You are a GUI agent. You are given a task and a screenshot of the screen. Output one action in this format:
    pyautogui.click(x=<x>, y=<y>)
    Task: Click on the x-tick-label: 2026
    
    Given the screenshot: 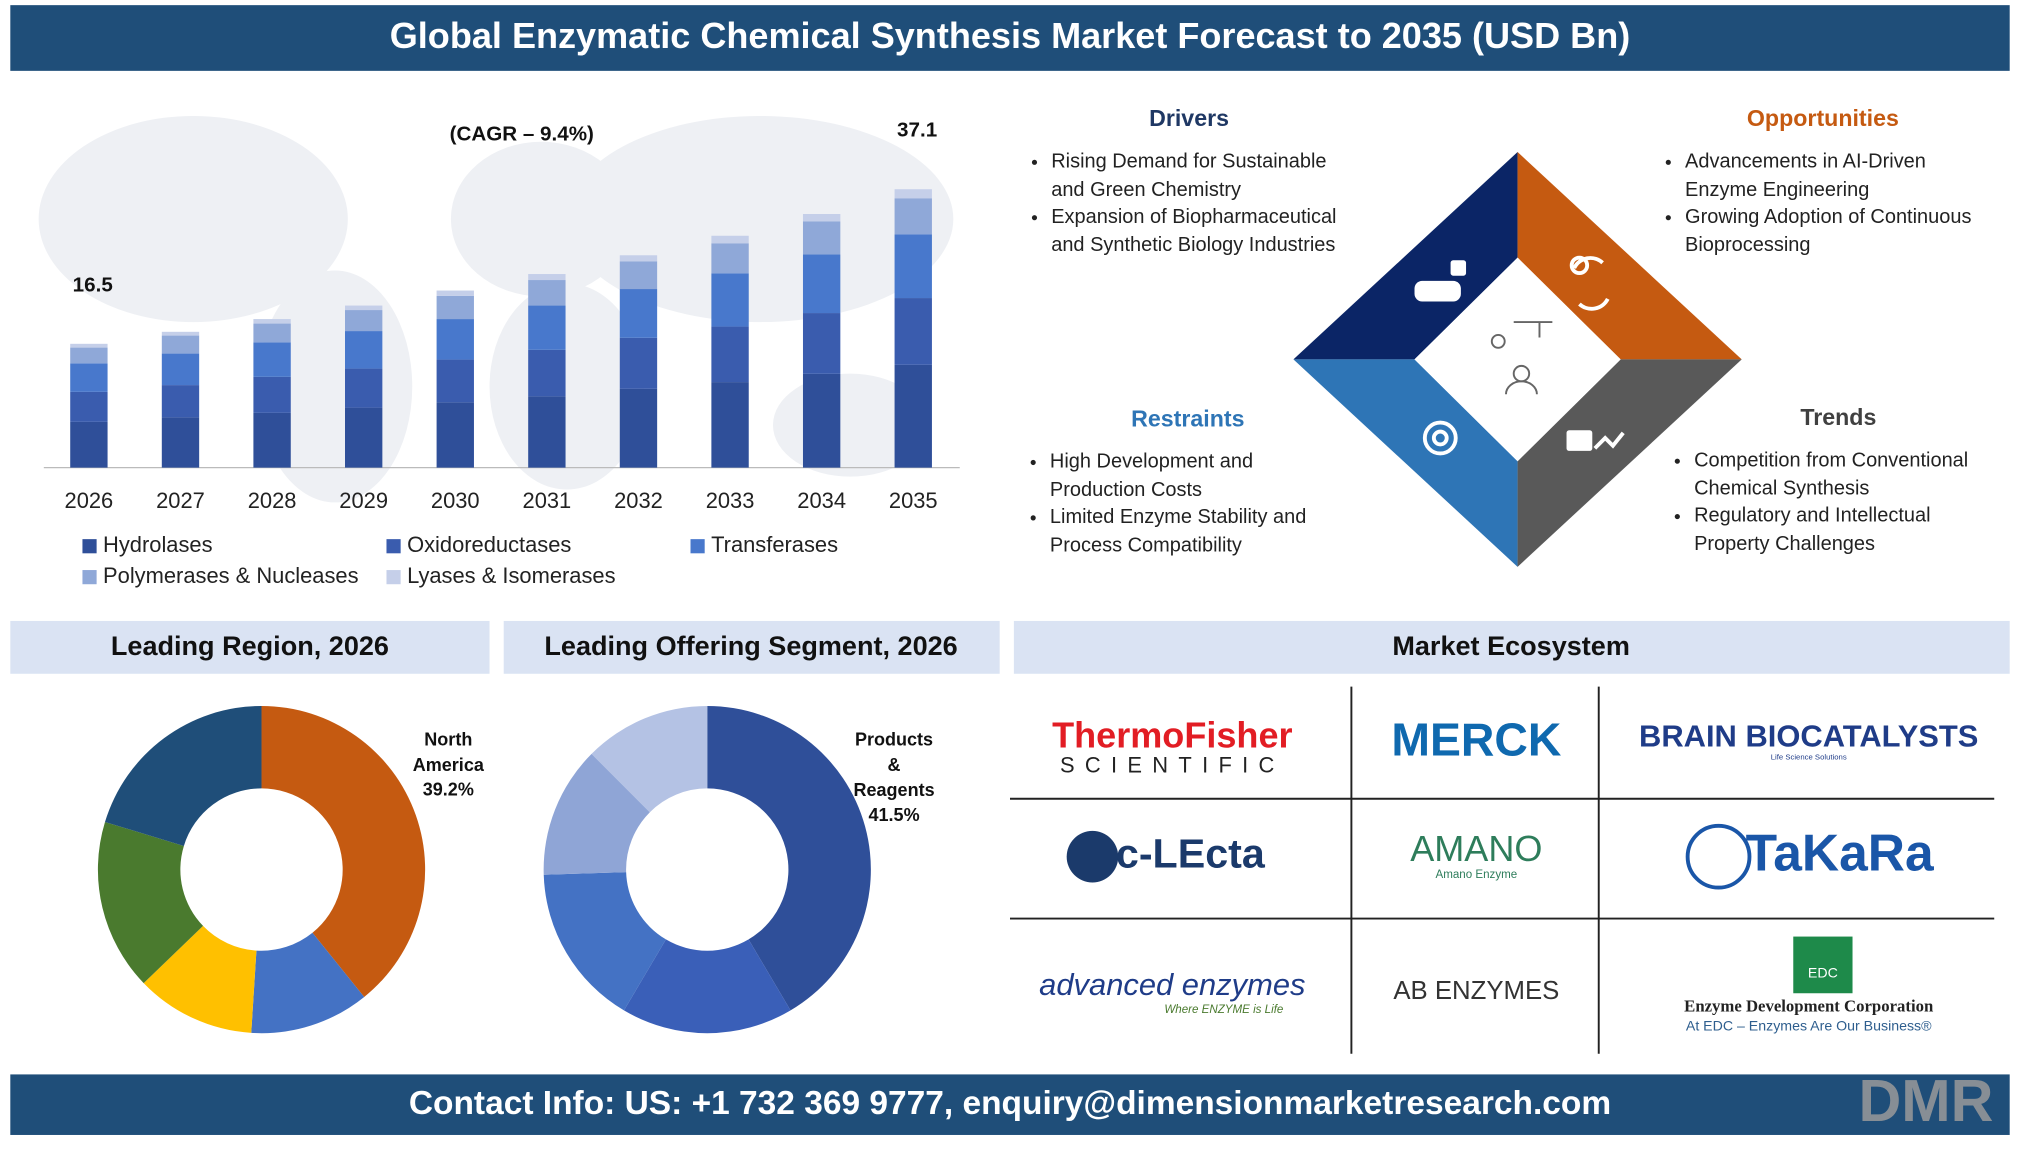 What is the action you would take?
    pyautogui.click(x=89, y=500)
    